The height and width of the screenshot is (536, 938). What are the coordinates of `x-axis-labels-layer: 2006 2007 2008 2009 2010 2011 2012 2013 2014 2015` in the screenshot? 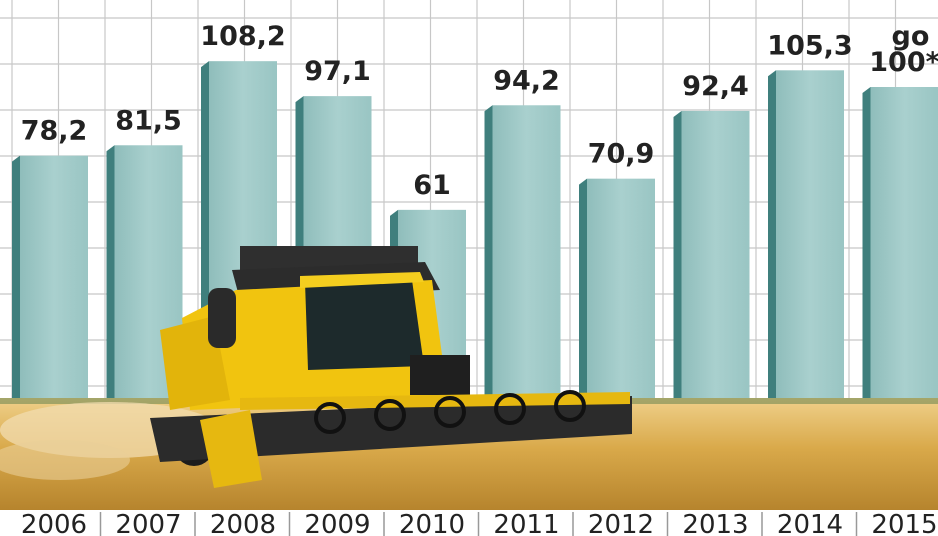 It's located at (469, 523).